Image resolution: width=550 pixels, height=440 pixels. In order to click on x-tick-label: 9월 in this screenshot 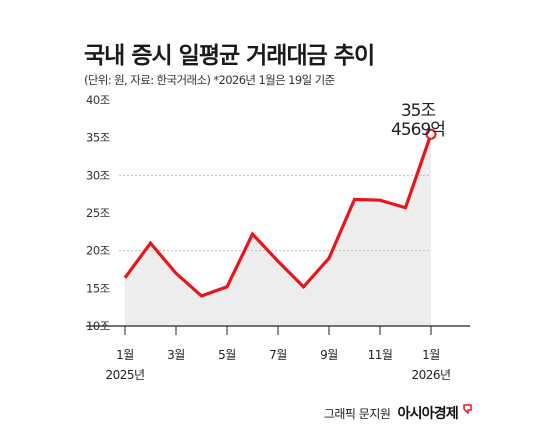, I will do `click(329, 355)`.